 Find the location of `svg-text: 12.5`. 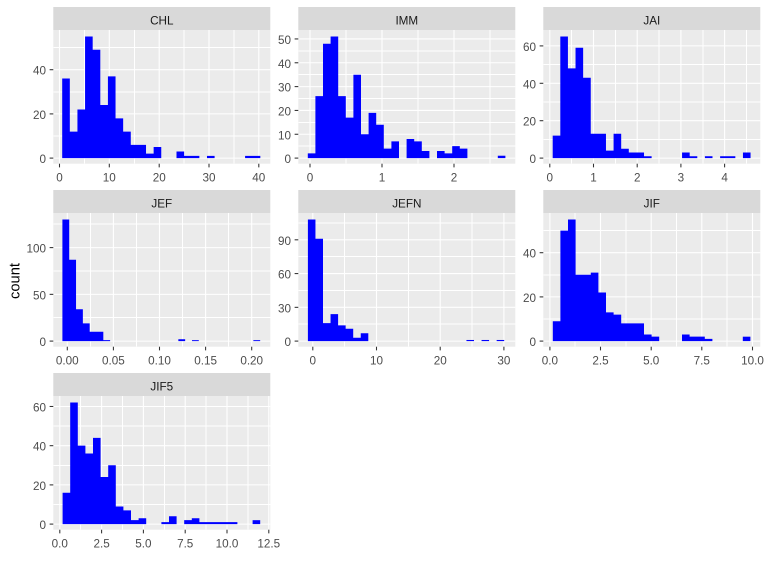

svg-text: 12.5 is located at coordinates (268, 544).